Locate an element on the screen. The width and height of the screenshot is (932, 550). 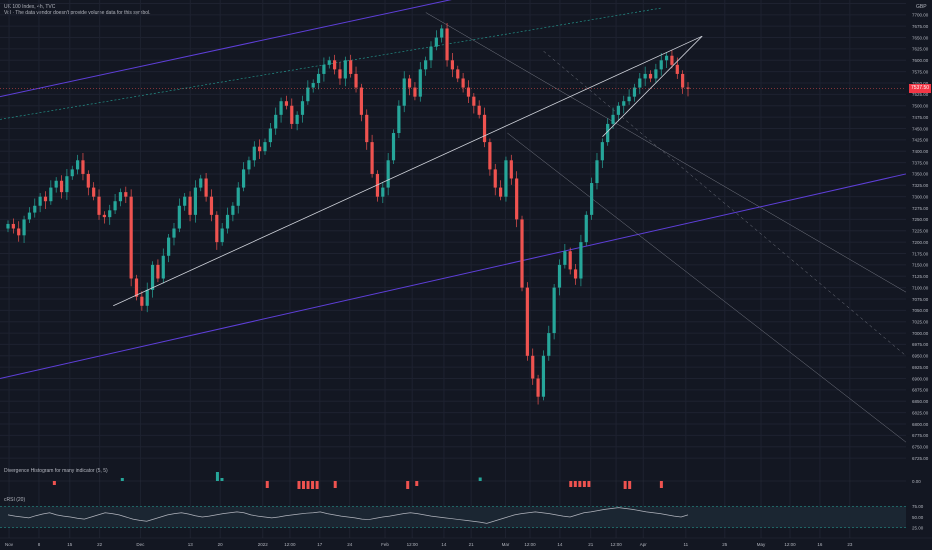
price-tick-label: 7425.00 is located at coordinates (920, 140).